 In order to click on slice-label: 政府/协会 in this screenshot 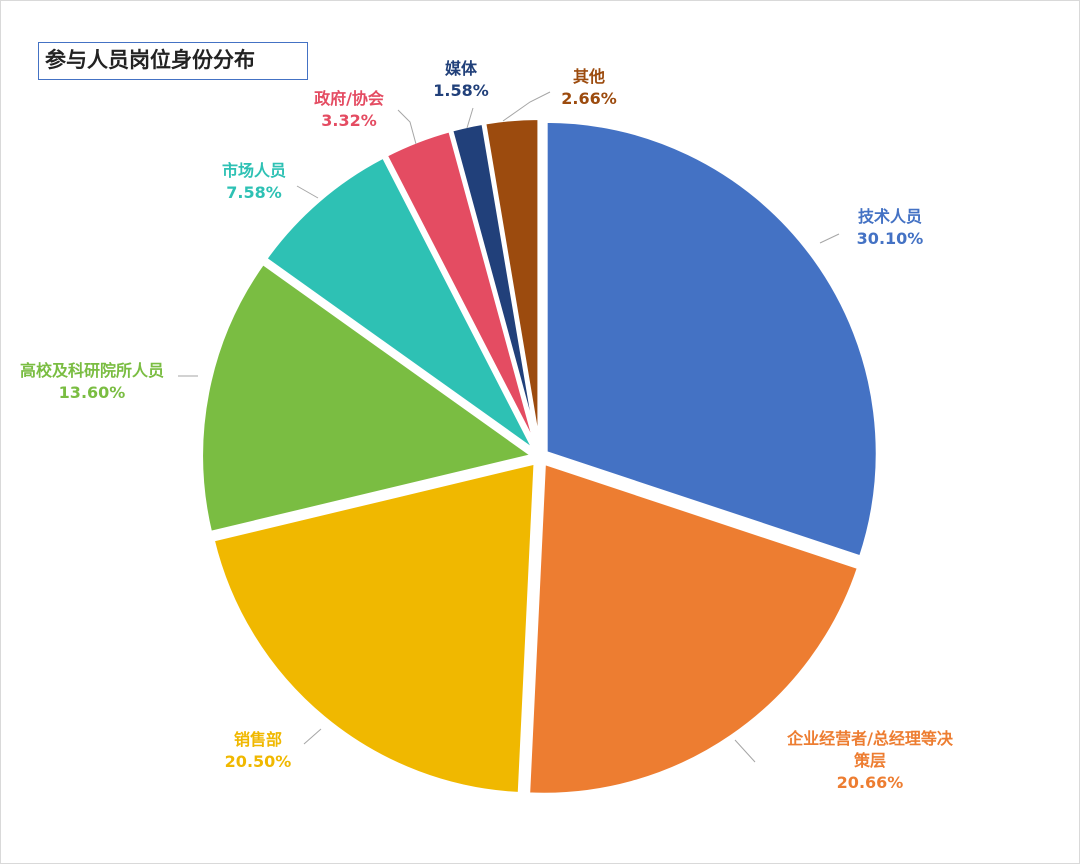, I will do `click(349, 98)`.